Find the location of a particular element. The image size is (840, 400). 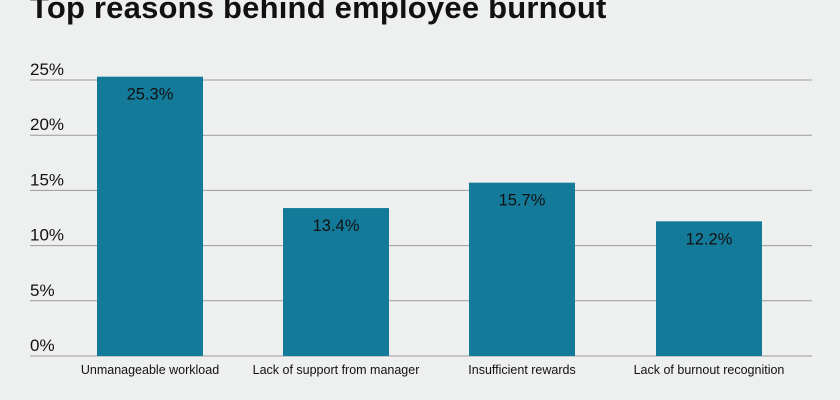

y-tick-label: 20% is located at coordinates (47, 124).